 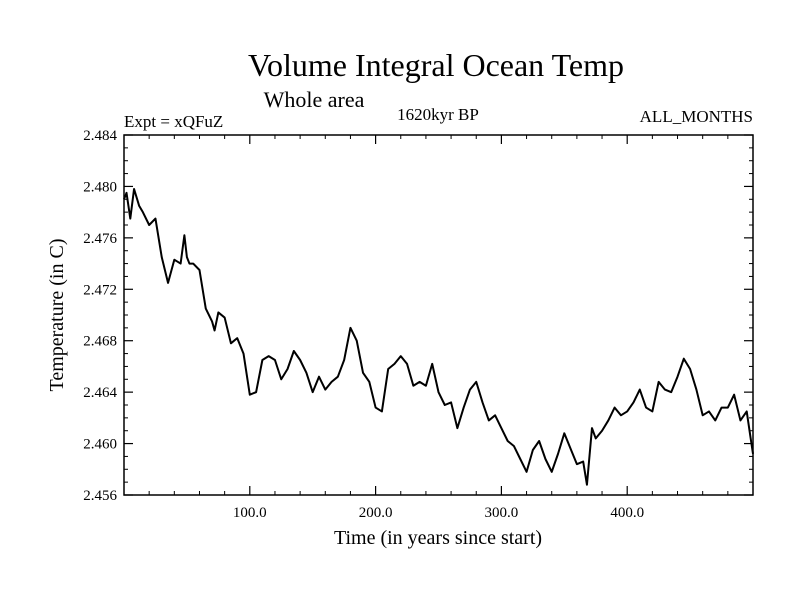 I want to click on y-tick-label: 2.480, so click(x=100, y=187).